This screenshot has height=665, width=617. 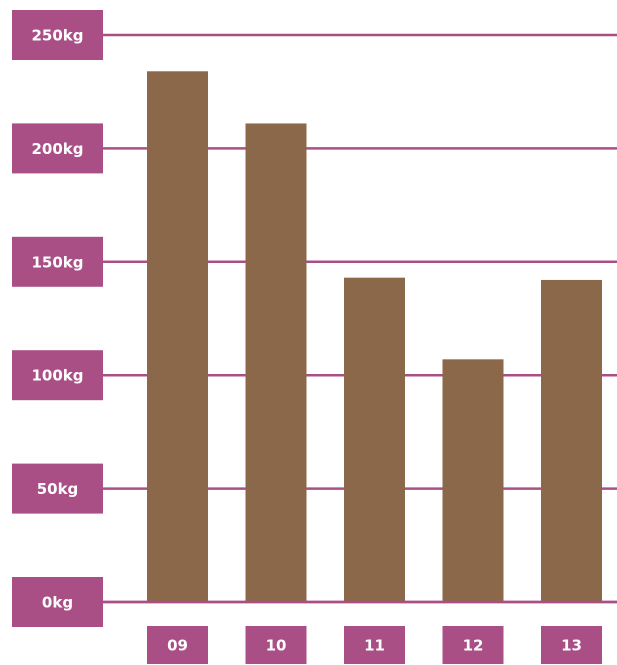 I want to click on y-axis-ticks: 0kg 50kg 100kg 150kg 200kg 250kg, so click(x=57, y=318).